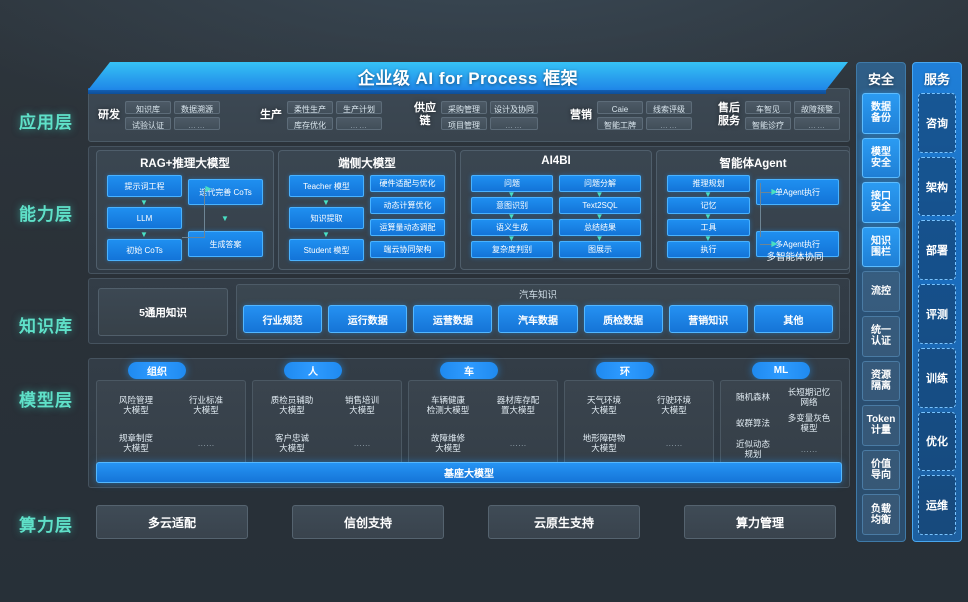 The image size is (968, 602). What do you see at coordinates (283, 319) in the screenshot?
I see `knowledge-pill: 行业规范` at bounding box center [283, 319].